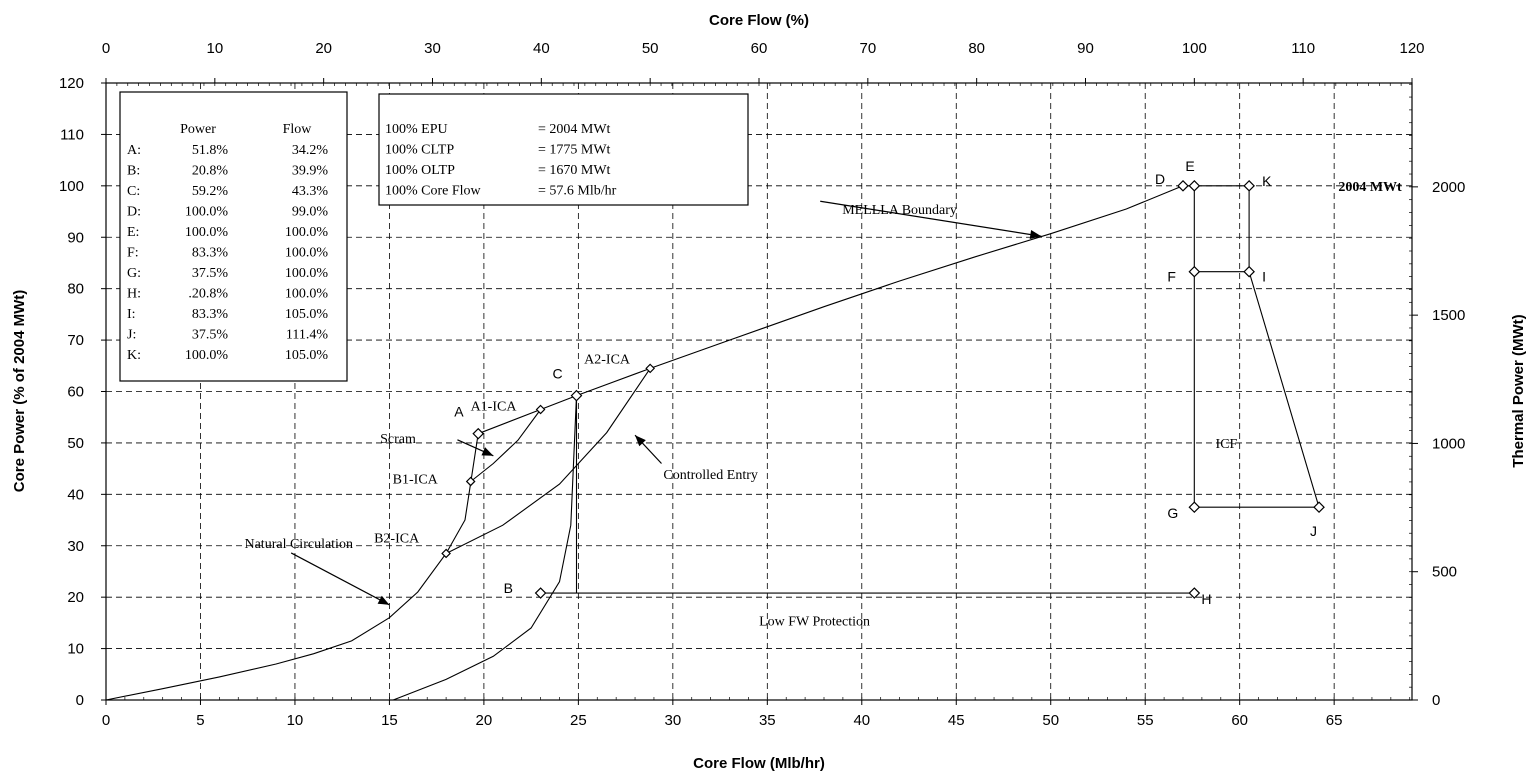 The width and height of the screenshot is (1533, 773). Describe the element at coordinates (1264, 277) in the screenshot. I see `point-i-label: I` at that location.